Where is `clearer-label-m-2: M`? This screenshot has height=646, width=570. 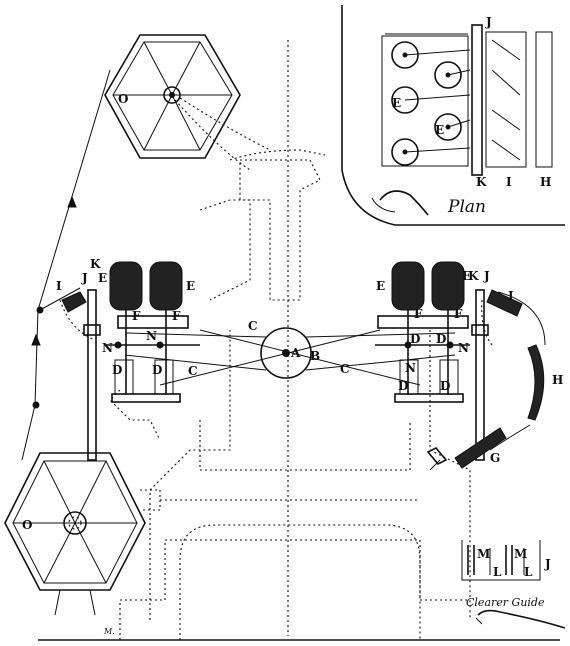
clearer-label-m-2: M is located at coordinates (520, 554).